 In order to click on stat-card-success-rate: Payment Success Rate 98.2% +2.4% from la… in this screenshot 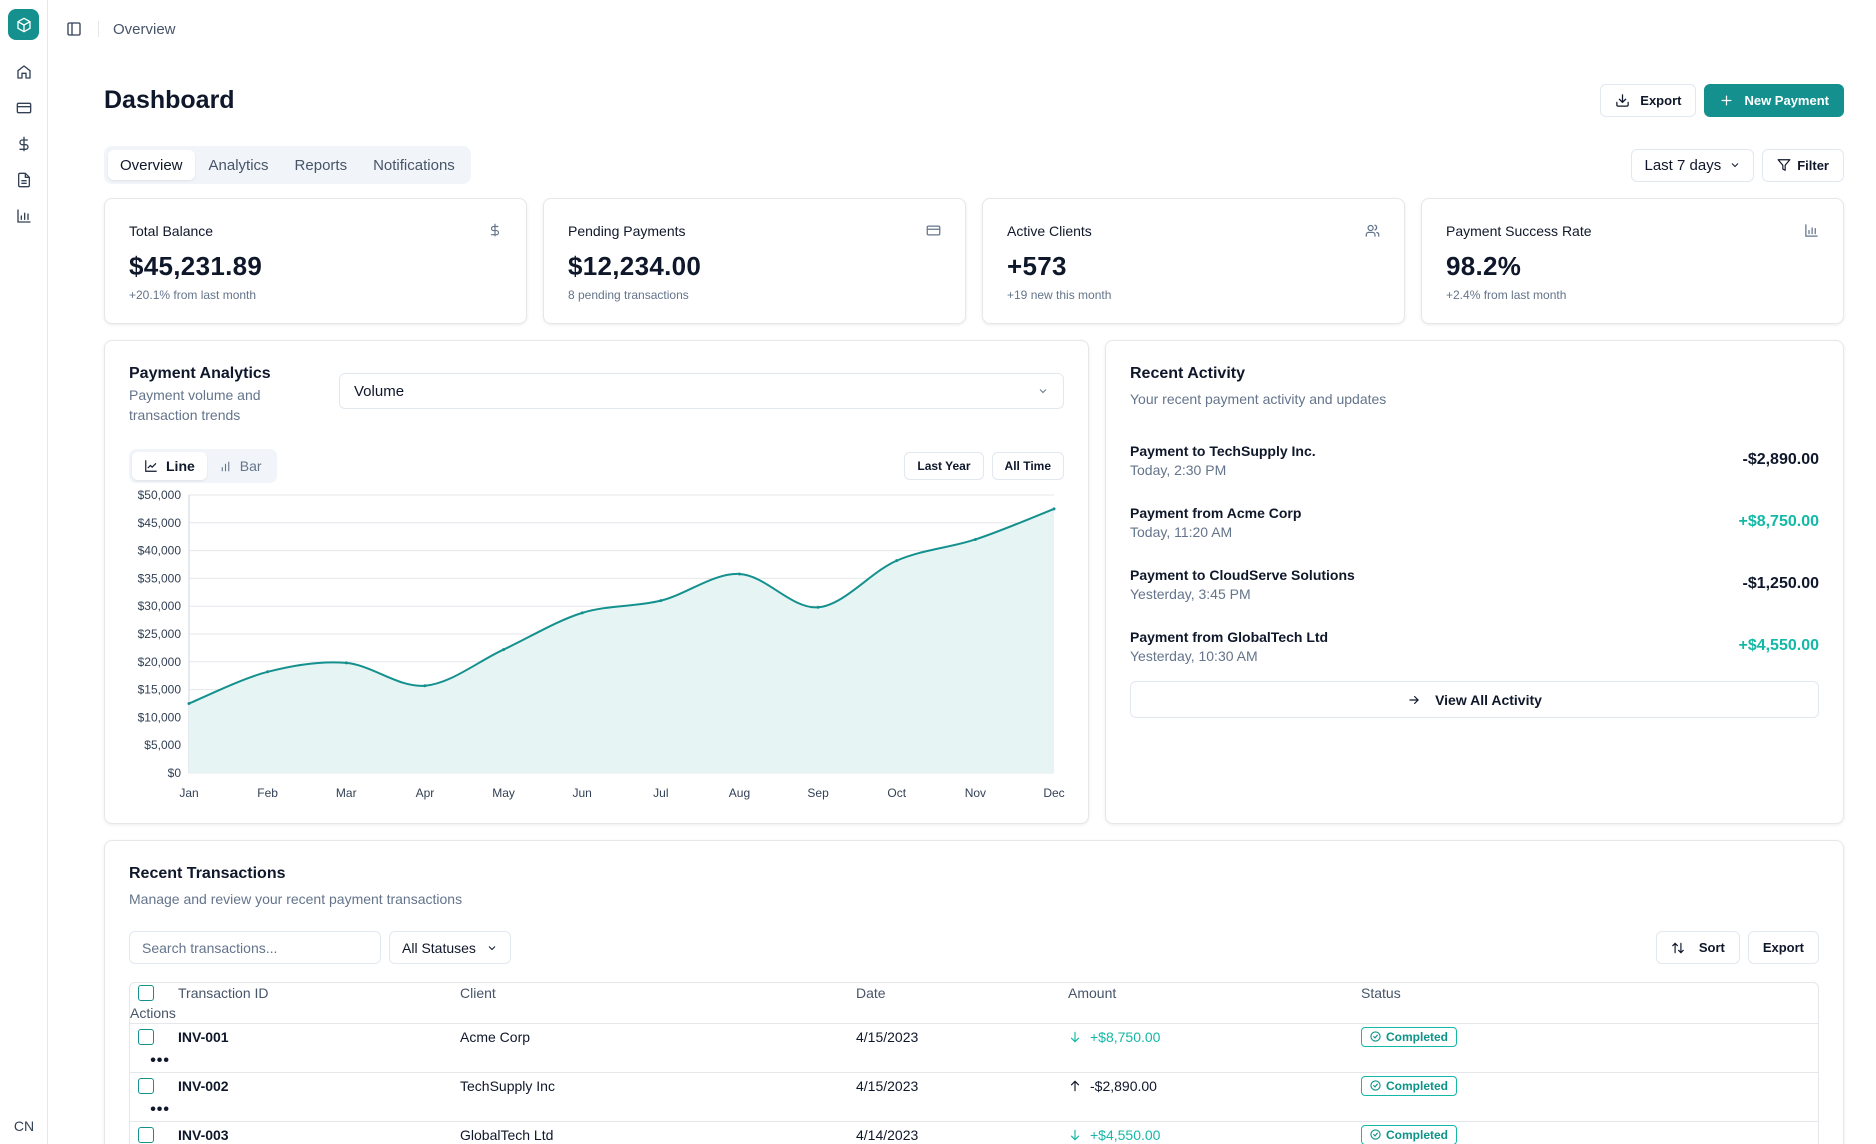, I will do `click(1632, 261)`.